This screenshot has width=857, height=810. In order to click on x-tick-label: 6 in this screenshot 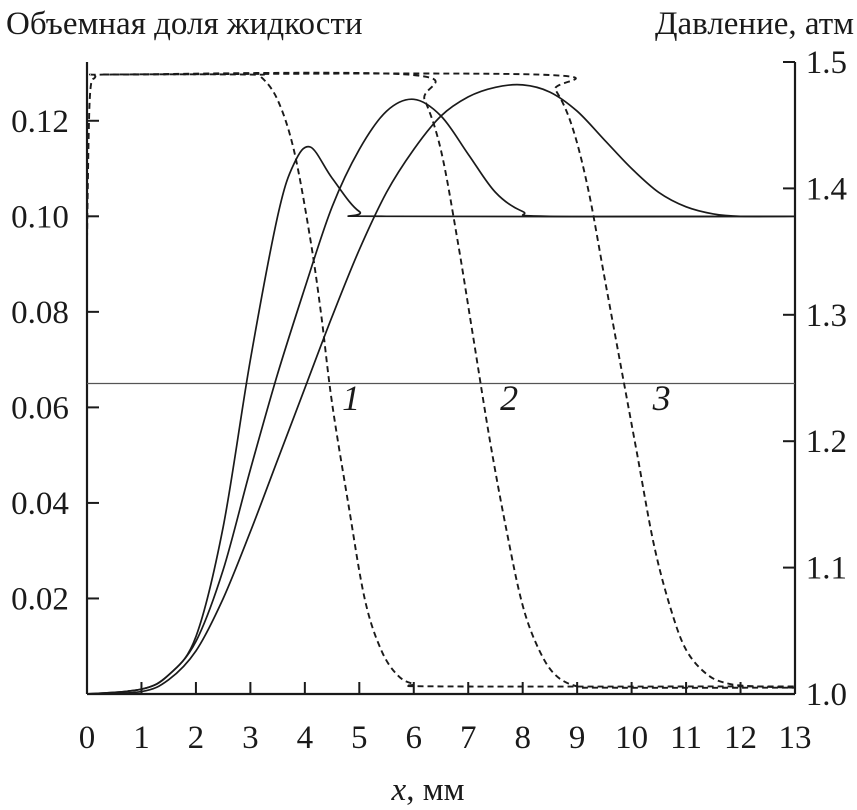, I will do `click(414, 738)`.